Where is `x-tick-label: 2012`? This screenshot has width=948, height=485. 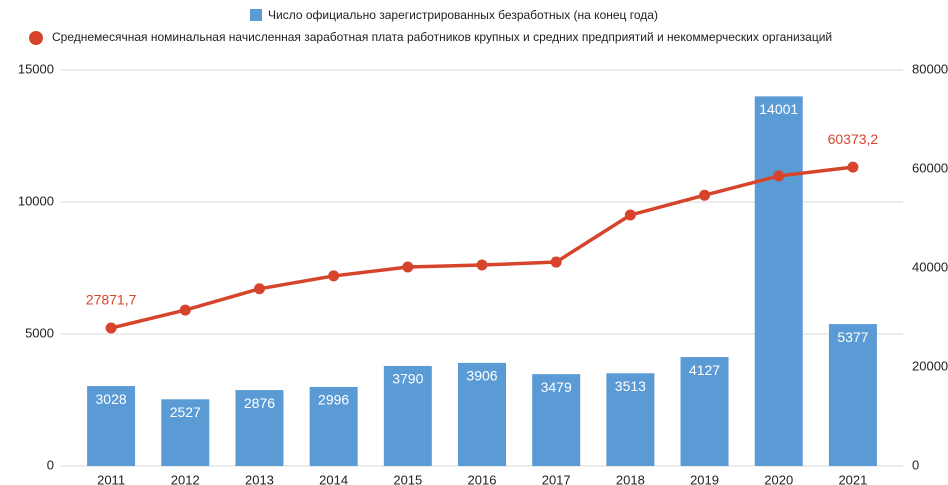 x-tick-label: 2012 is located at coordinates (185, 478).